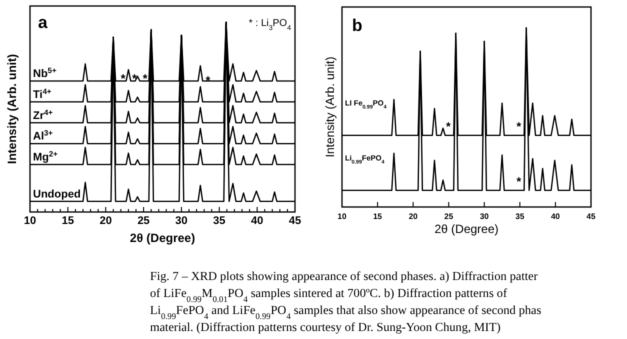 The image size is (627, 339). What do you see at coordinates (346, 312) in the screenshot?
I see `text: Li$_{0.99}$FePO$_{4}$ and LiFe$_{0.99}$PO$_{4}$ samples that also show appearance of second phas` at bounding box center [346, 312].